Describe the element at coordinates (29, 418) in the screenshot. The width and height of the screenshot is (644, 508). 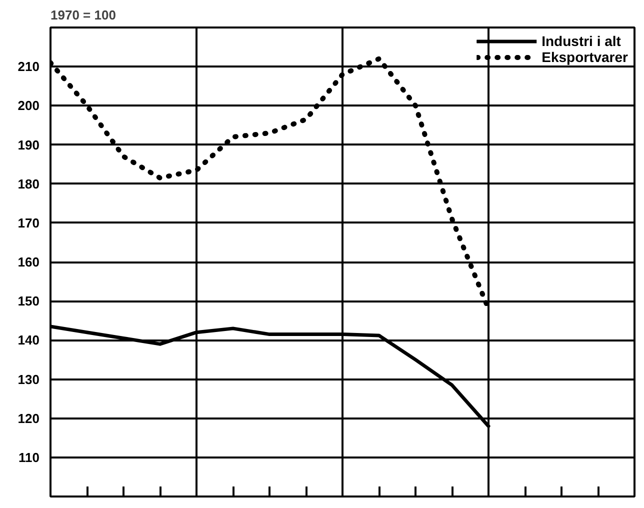
I see `y-tick-label: 120` at that location.